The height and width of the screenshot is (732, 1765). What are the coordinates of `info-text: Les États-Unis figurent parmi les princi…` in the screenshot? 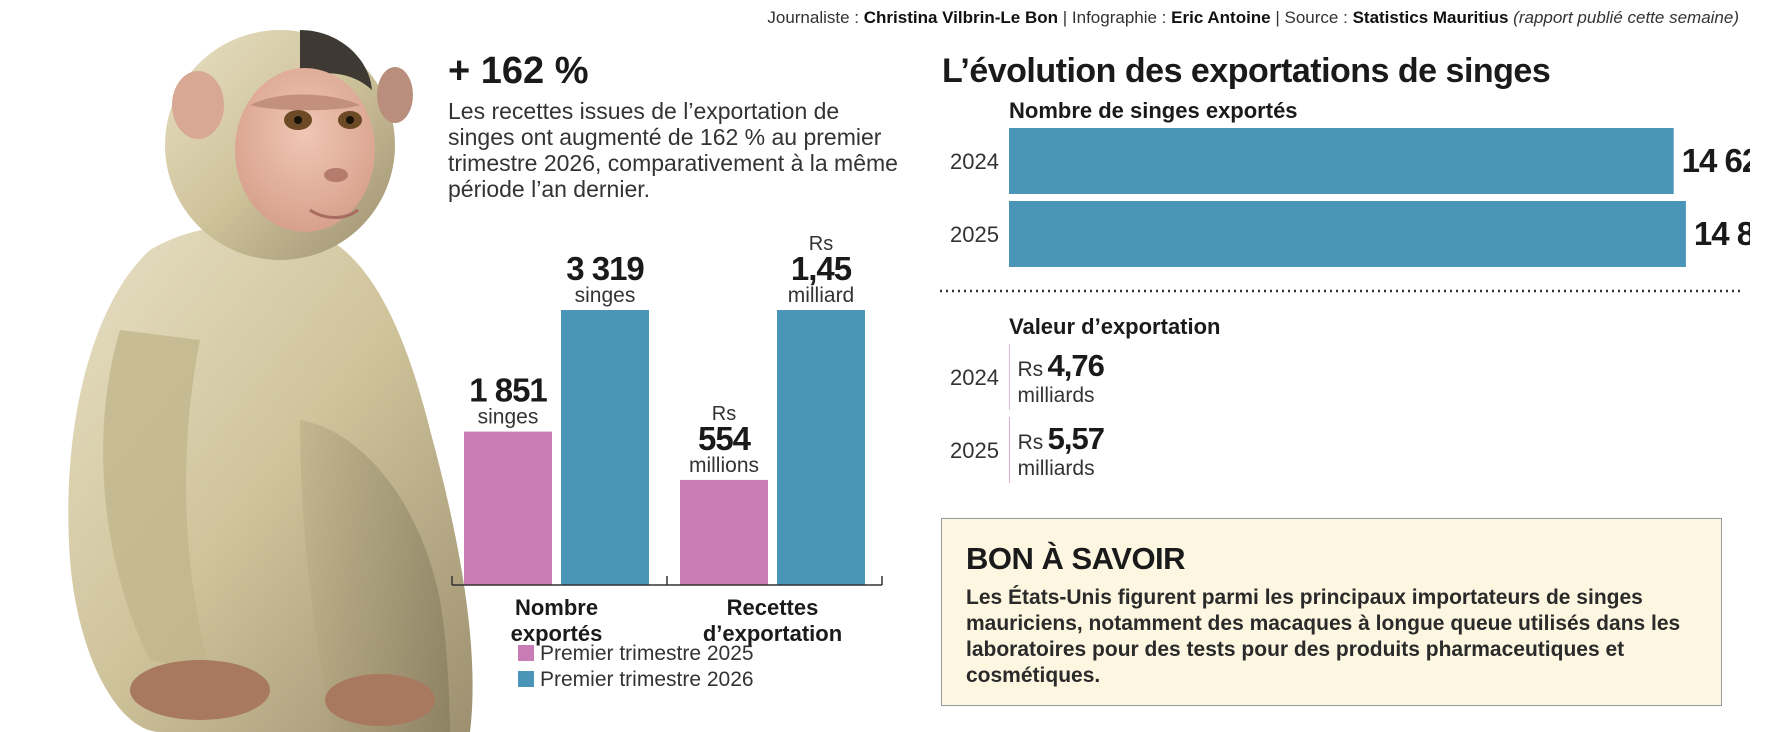 It's located at (1323, 636).